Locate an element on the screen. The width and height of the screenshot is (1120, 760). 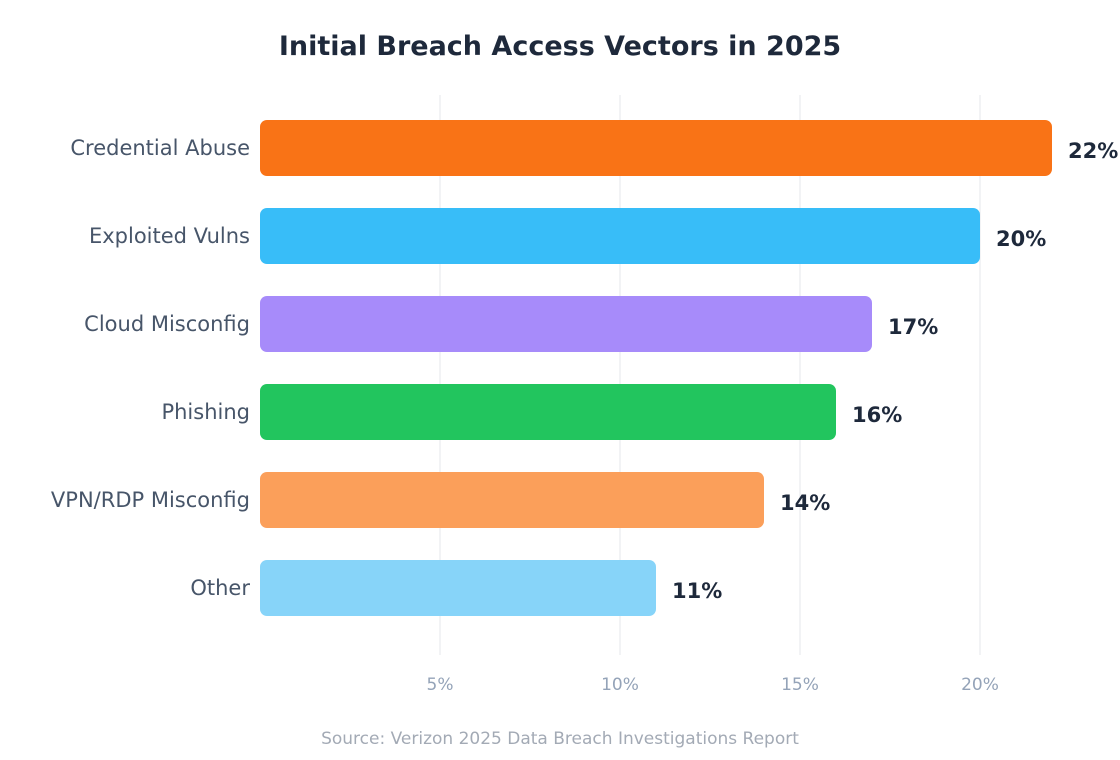
category-label: Phishing is located at coordinates (205, 412).